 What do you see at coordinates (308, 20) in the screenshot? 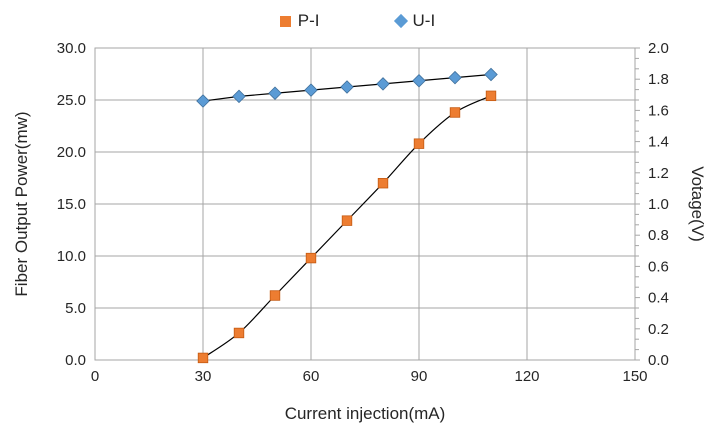
I see `legend-label-pi: P-I` at bounding box center [308, 20].